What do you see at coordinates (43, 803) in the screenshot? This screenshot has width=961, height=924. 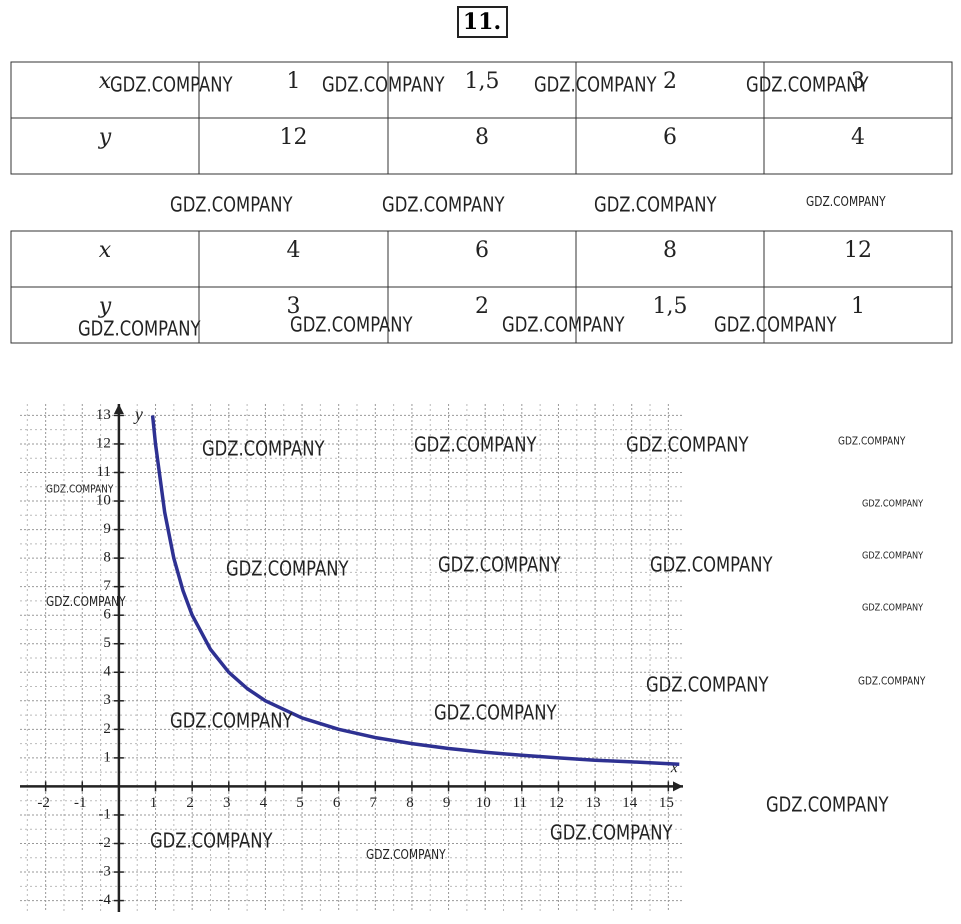 I see `x-tick-label: -2` at bounding box center [43, 803].